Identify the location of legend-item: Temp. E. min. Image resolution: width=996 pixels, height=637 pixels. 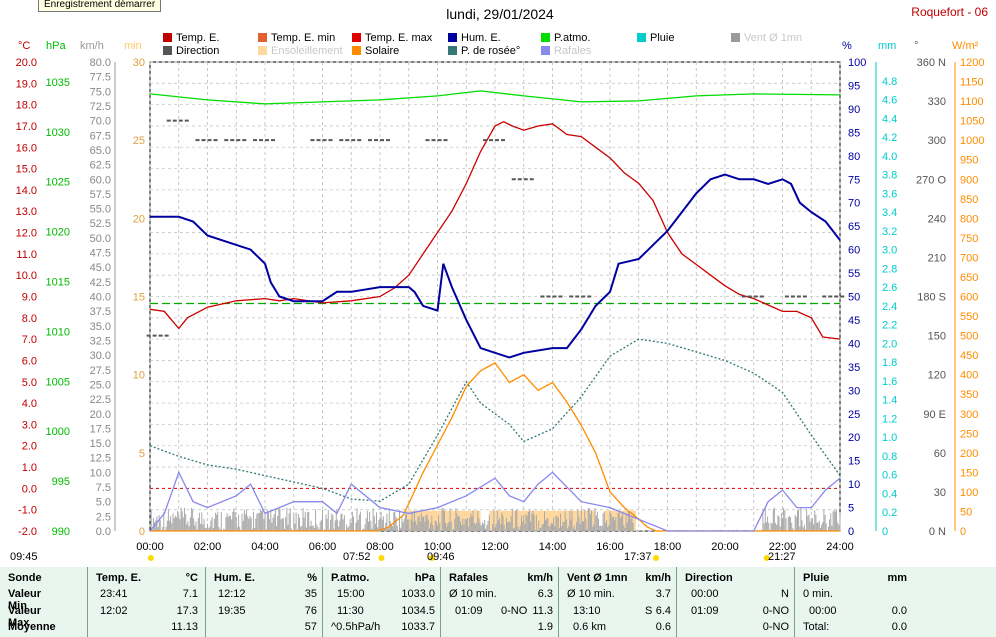
(296, 38).